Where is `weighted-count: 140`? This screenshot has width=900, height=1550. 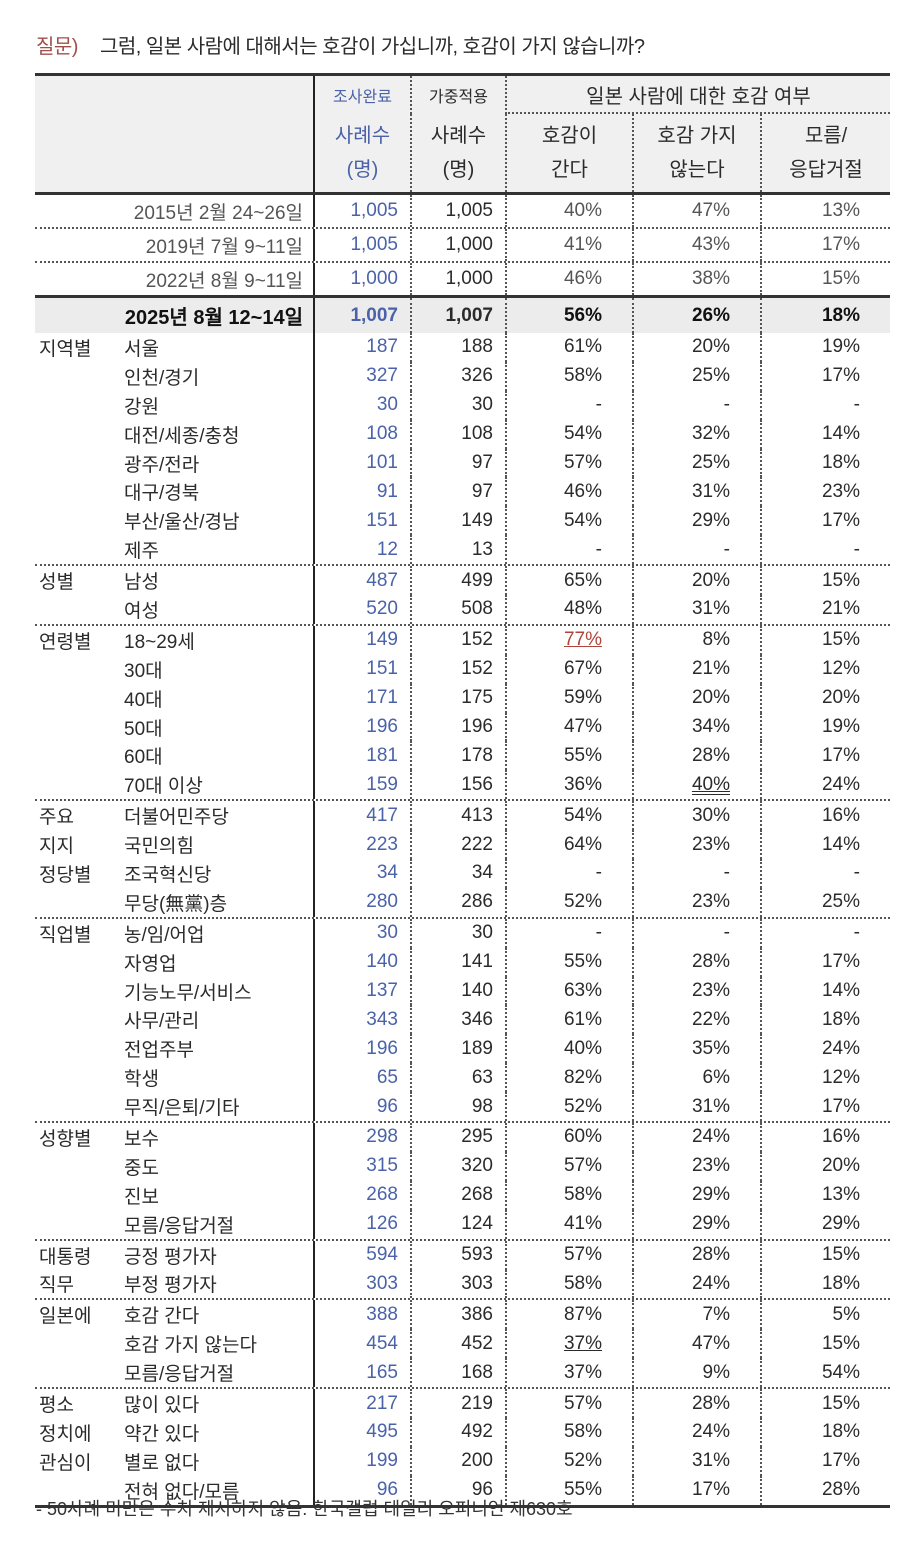
weighted-count: 140 is located at coordinates (457, 991).